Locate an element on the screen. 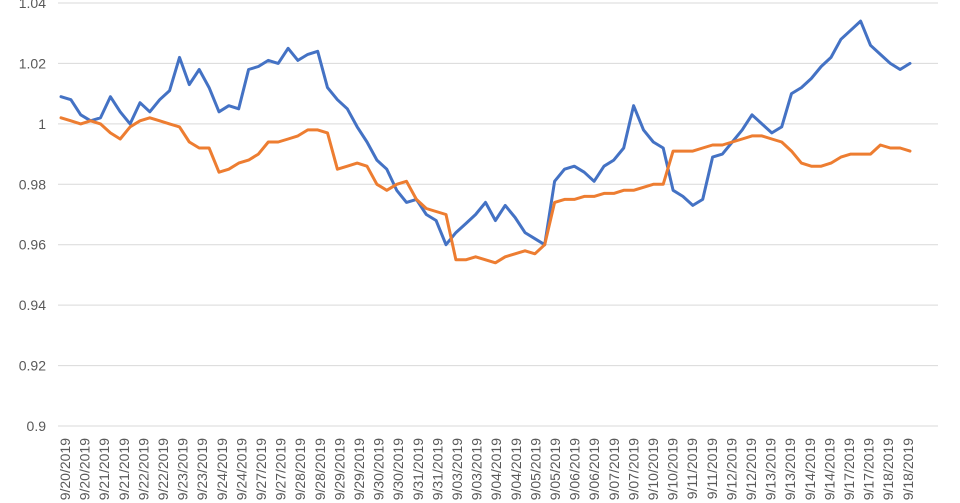 This screenshot has width=960, height=503. y-tick-label: 0.98 is located at coordinates (32, 184).